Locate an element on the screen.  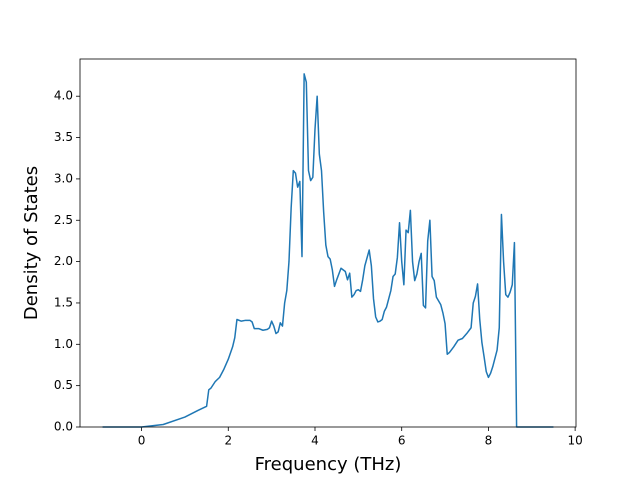
y-tick-label: 2.5 is located at coordinates (63, 220).